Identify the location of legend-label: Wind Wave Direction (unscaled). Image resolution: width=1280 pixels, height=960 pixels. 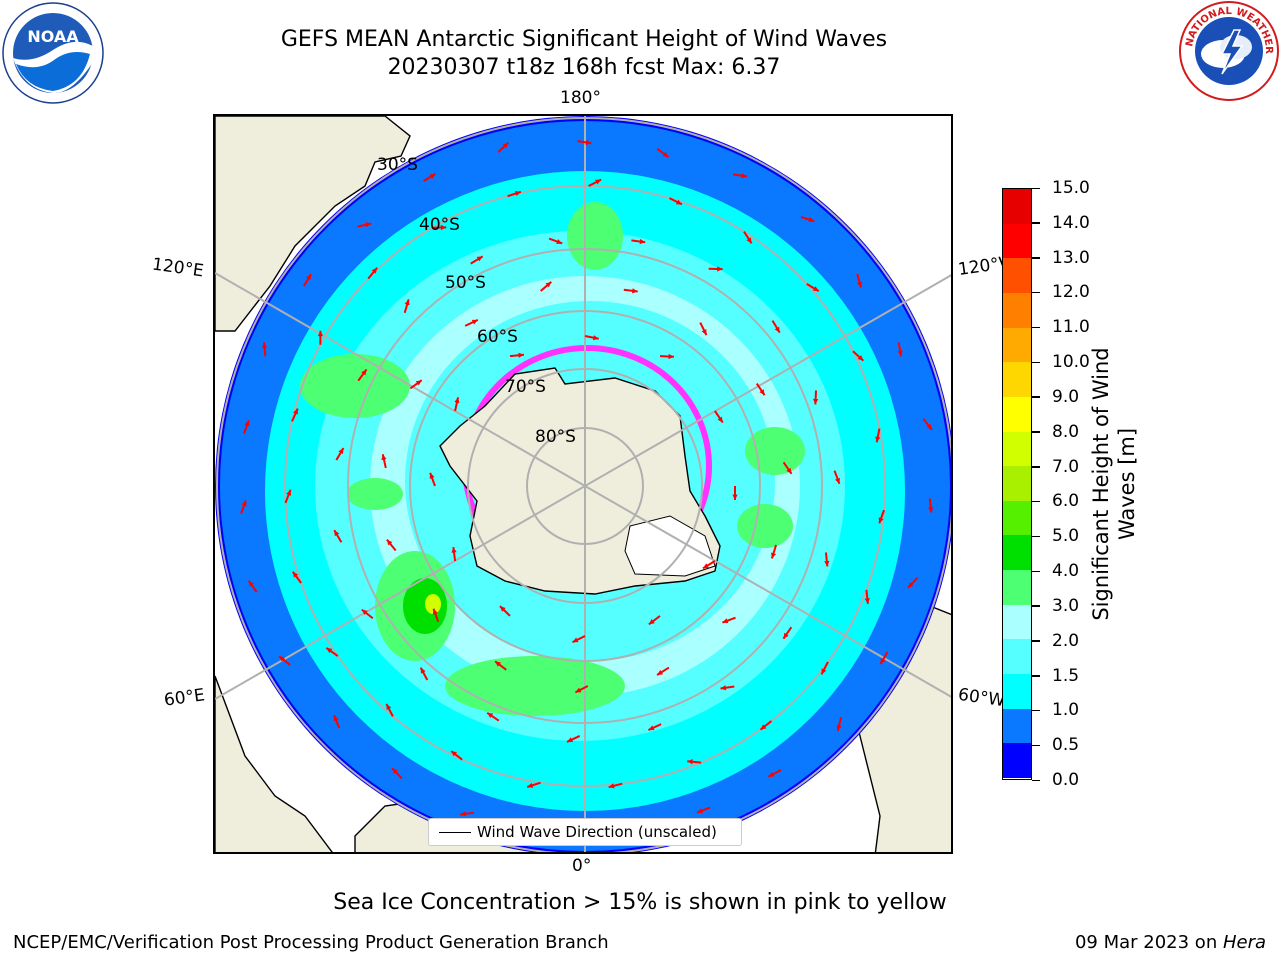
(597, 832).